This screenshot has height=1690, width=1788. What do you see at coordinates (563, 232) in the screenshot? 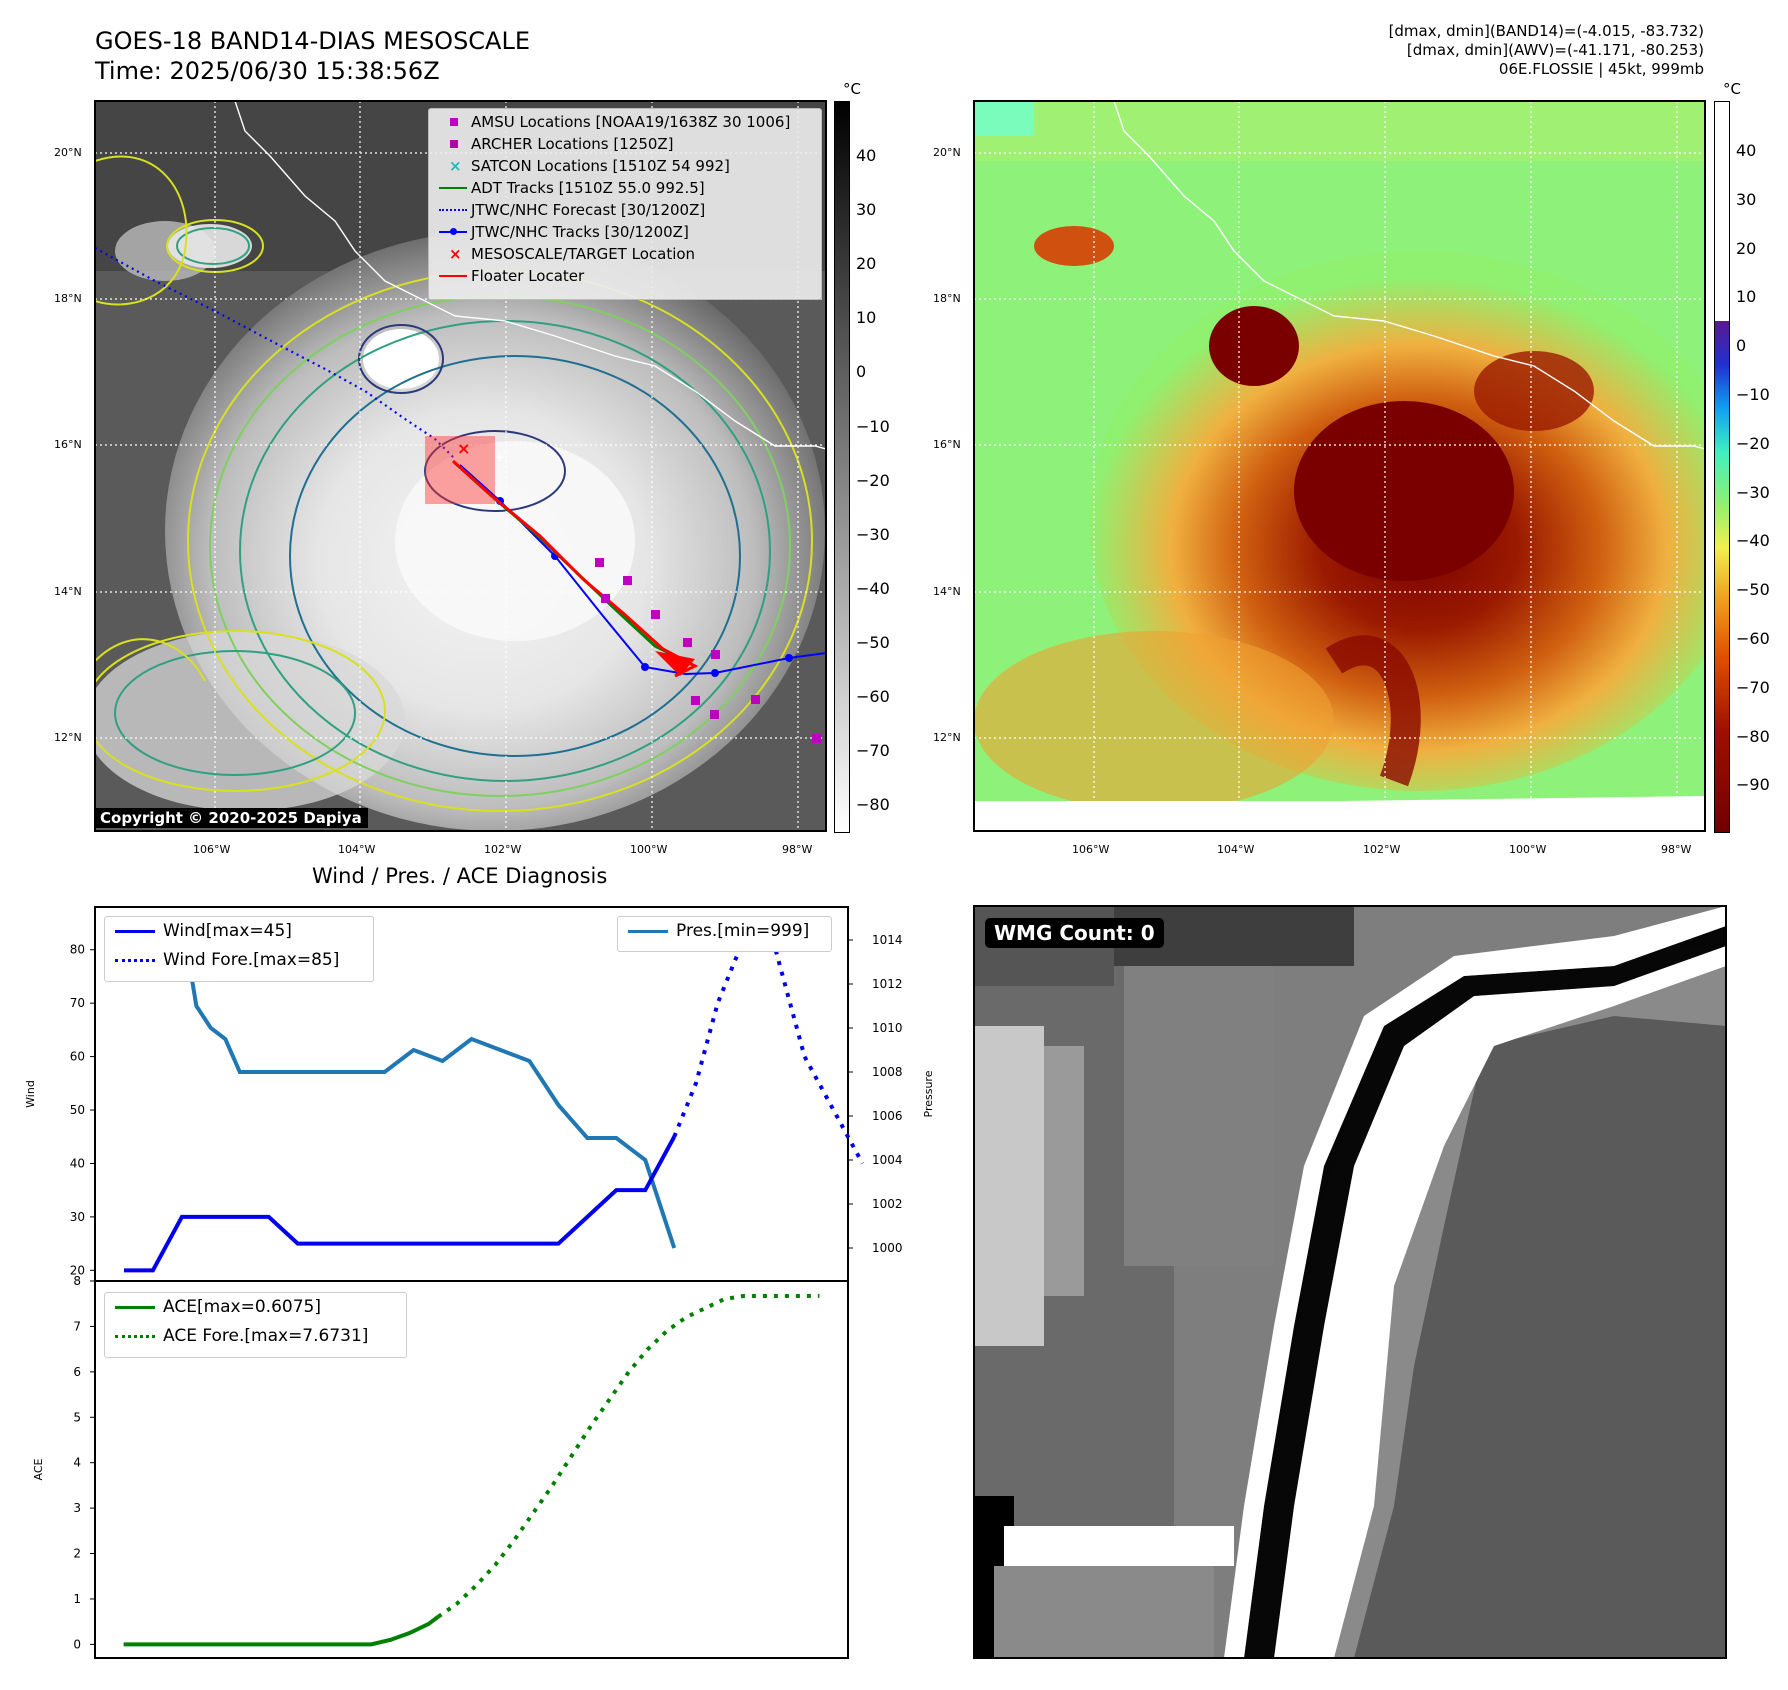
I see `legend-item-jtwc: JTWC/NHC Tracks [30/1200Z]` at bounding box center [563, 232].